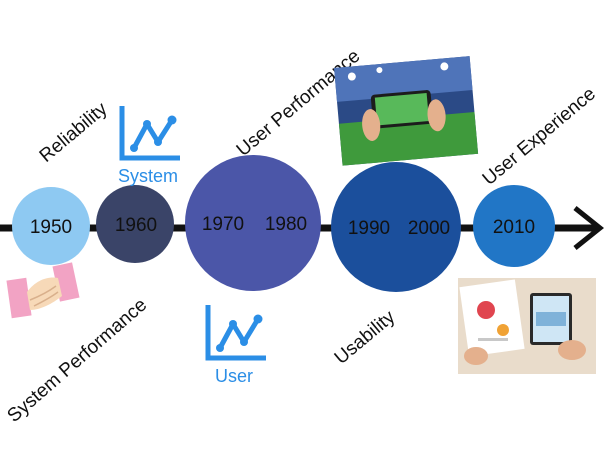 Image resolution: width=608 pixels, height=455 pixels. What do you see at coordinates (223, 224) in the screenshot?
I see `year-label: 1970` at bounding box center [223, 224].